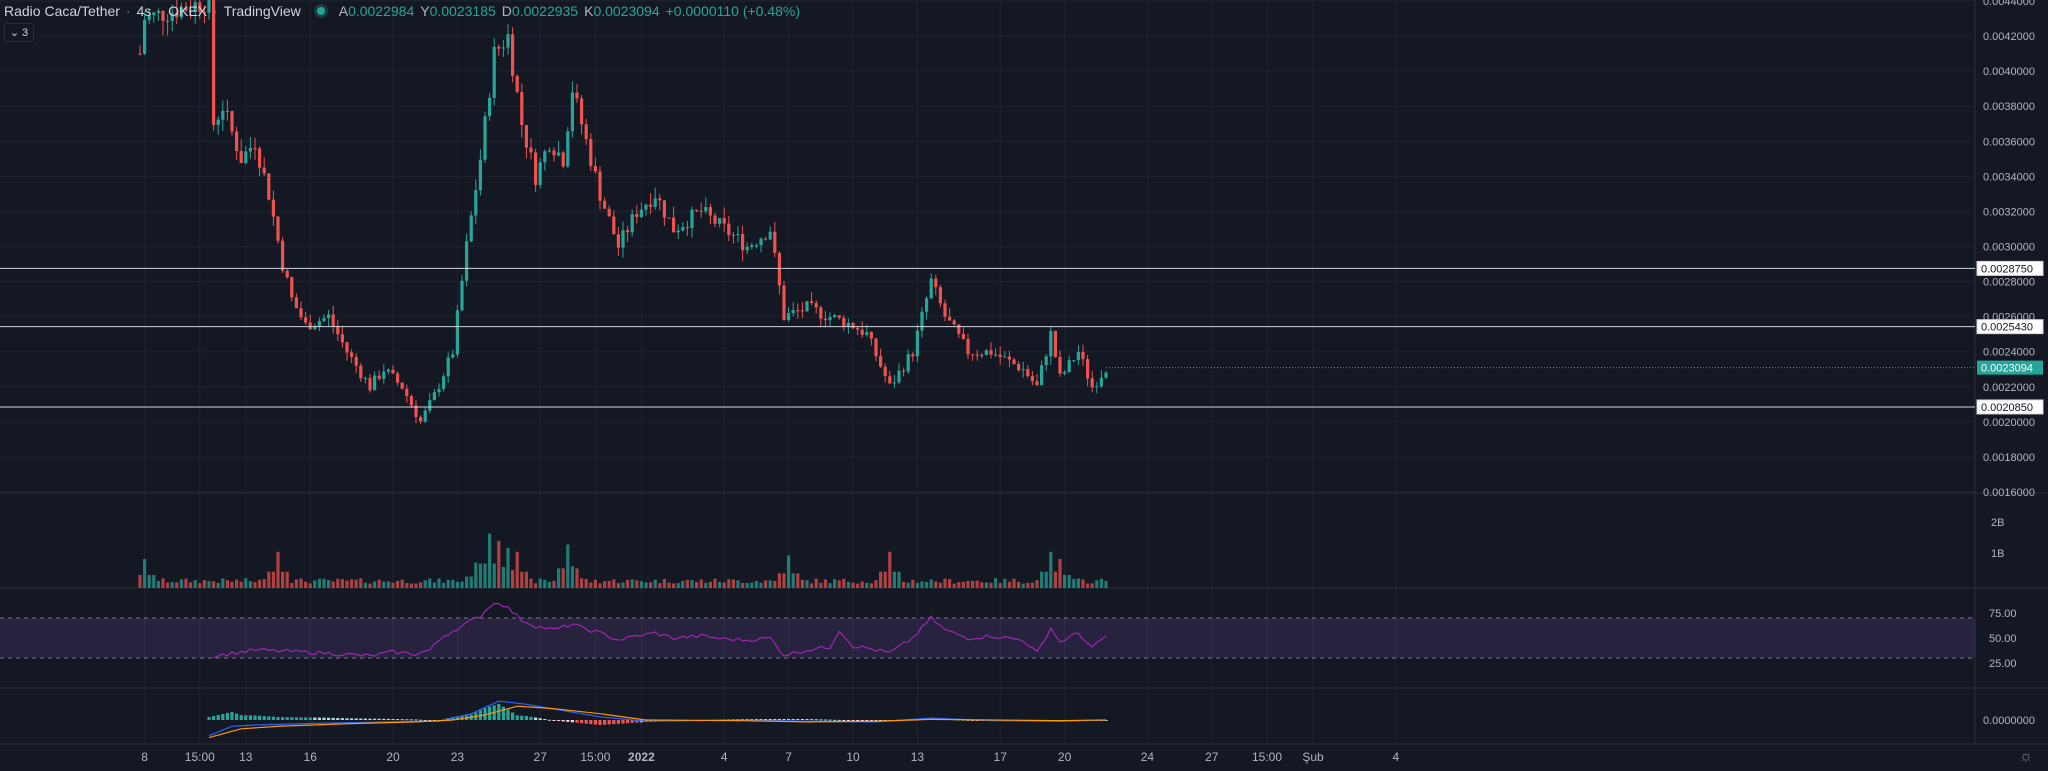  What do you see at coordinates (19, 32) in the screenshot?
I see `indicators-collapse-button: ⌄ 3` at bounding box center [19, 32].